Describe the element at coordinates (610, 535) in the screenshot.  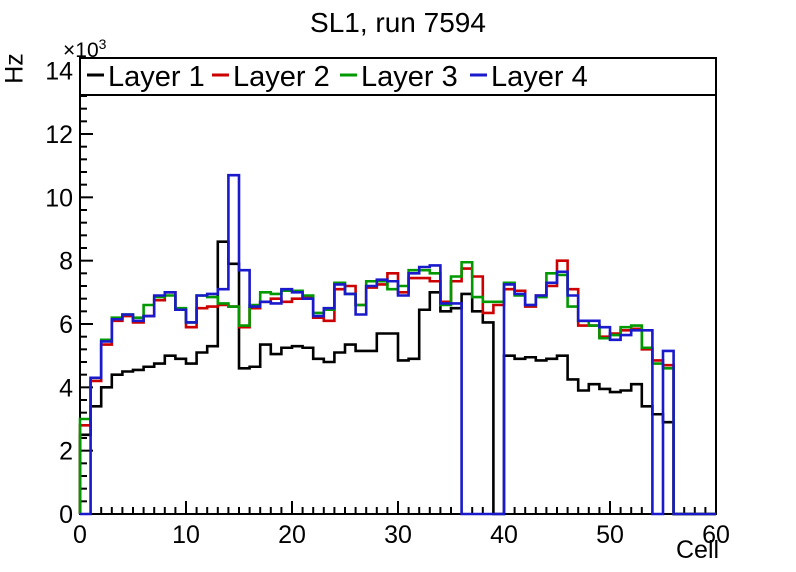
I see `svg-text: 50` at that location.